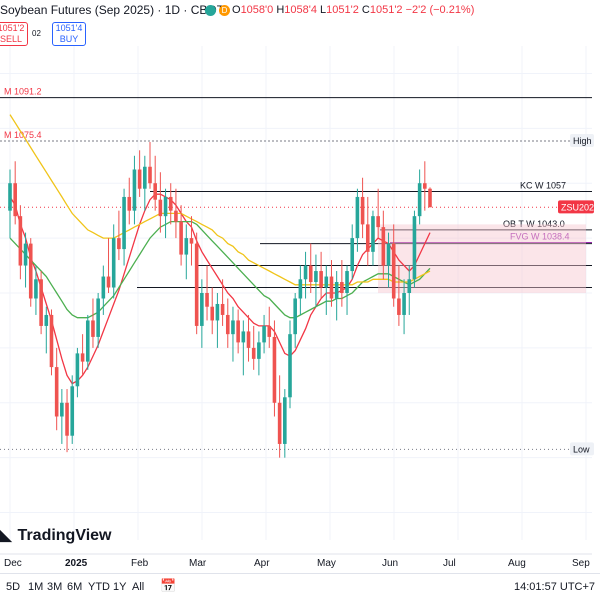 The height and width of the screenshot is (601, 600). Describe the element at coordinates (56, 535) in the screenshot. I see `tradingview-logo: ◣ TradingView` at that location.